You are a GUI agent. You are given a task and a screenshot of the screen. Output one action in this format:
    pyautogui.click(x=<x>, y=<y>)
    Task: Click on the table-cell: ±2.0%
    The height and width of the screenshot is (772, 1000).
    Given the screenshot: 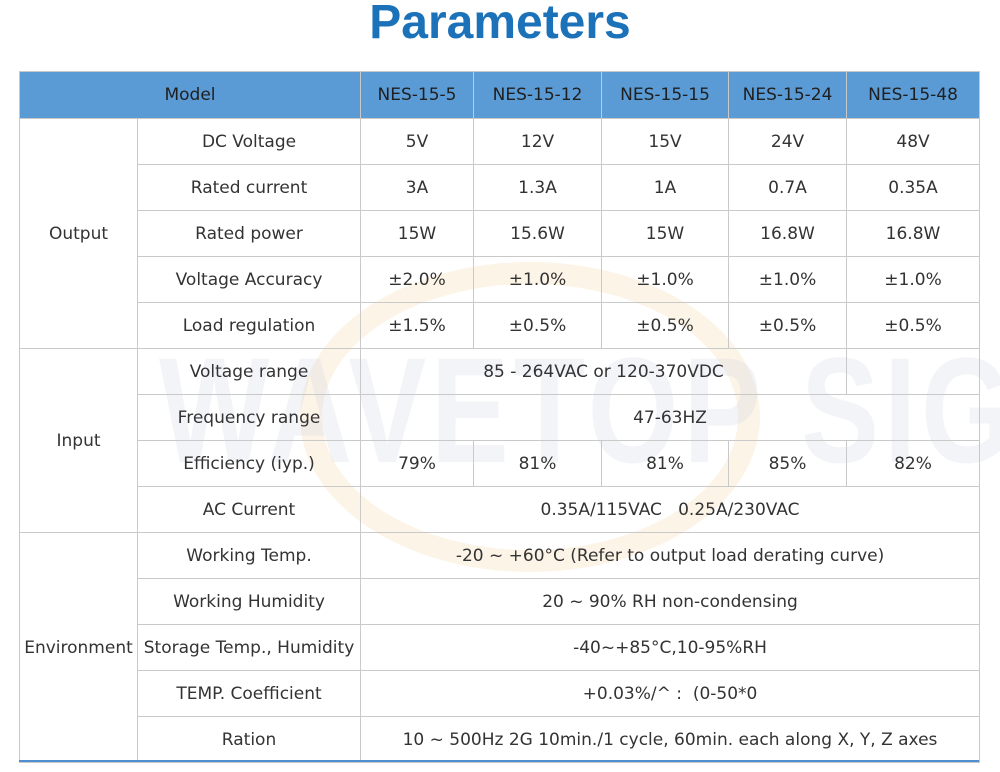 What is the action you would take?
    pyautogui.click(x=417, y=279)
    